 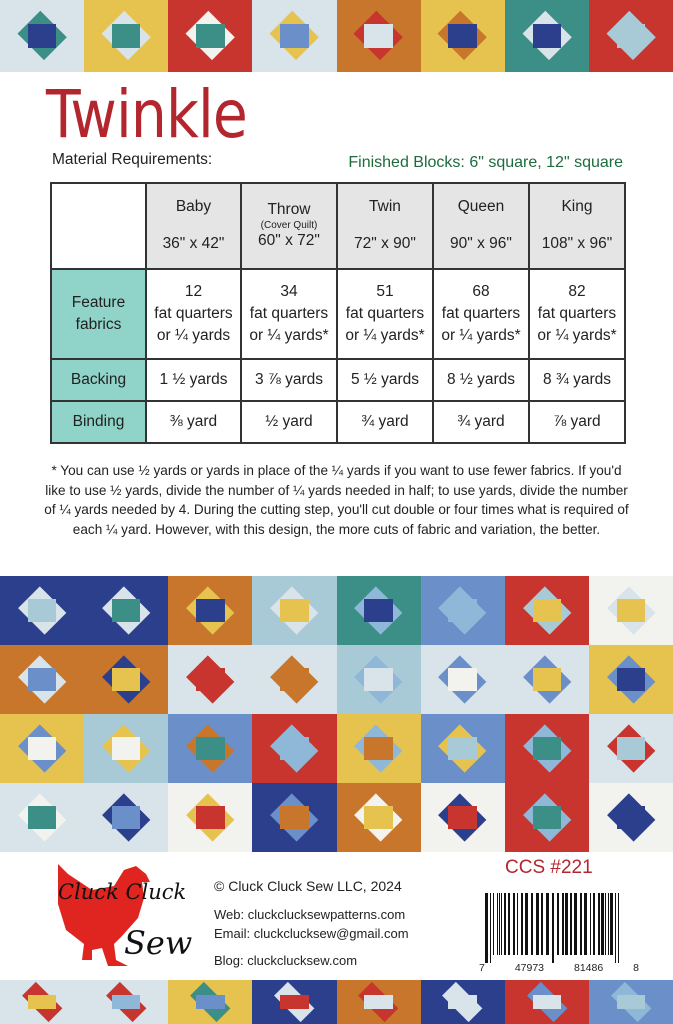 What do you see at coordinates (384, 380) in the screenshot?
I see `table-cell: 5 ½ yards` at bounding box center [384, 380].